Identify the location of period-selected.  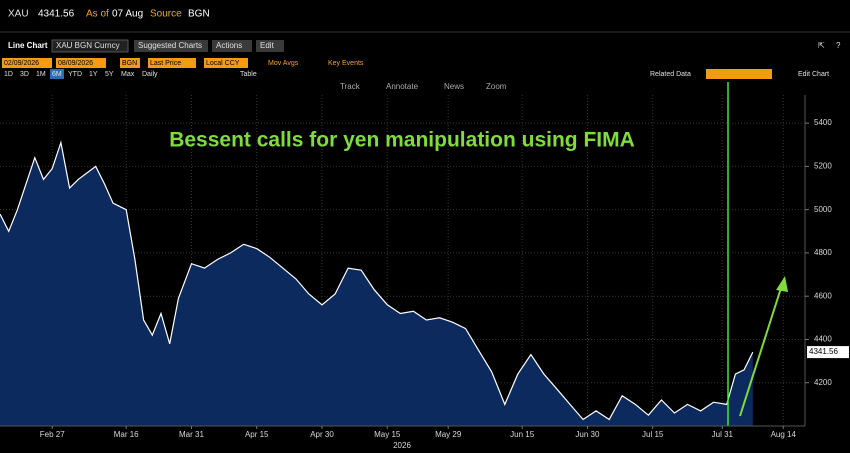
(57, 74).